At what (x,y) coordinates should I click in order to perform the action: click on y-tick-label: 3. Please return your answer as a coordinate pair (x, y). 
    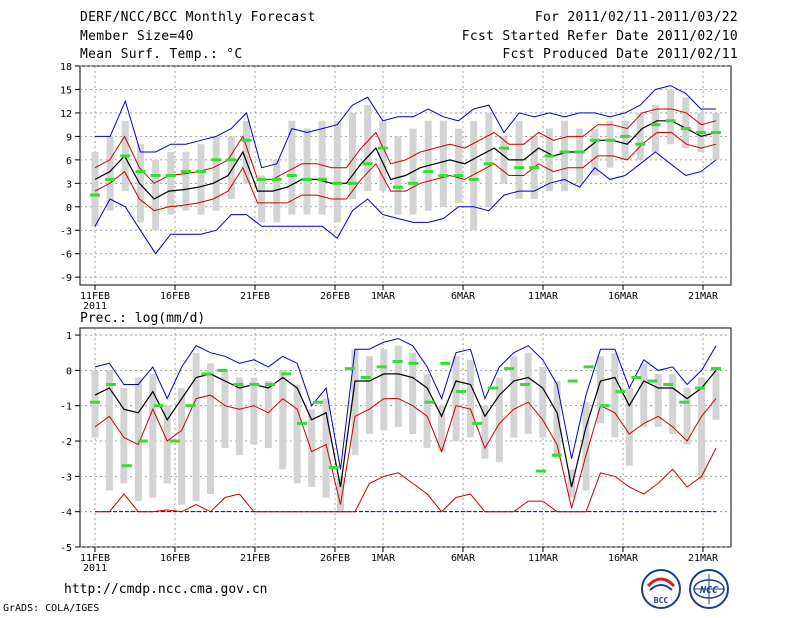
    Looking at the image, I should click on (69, 184).